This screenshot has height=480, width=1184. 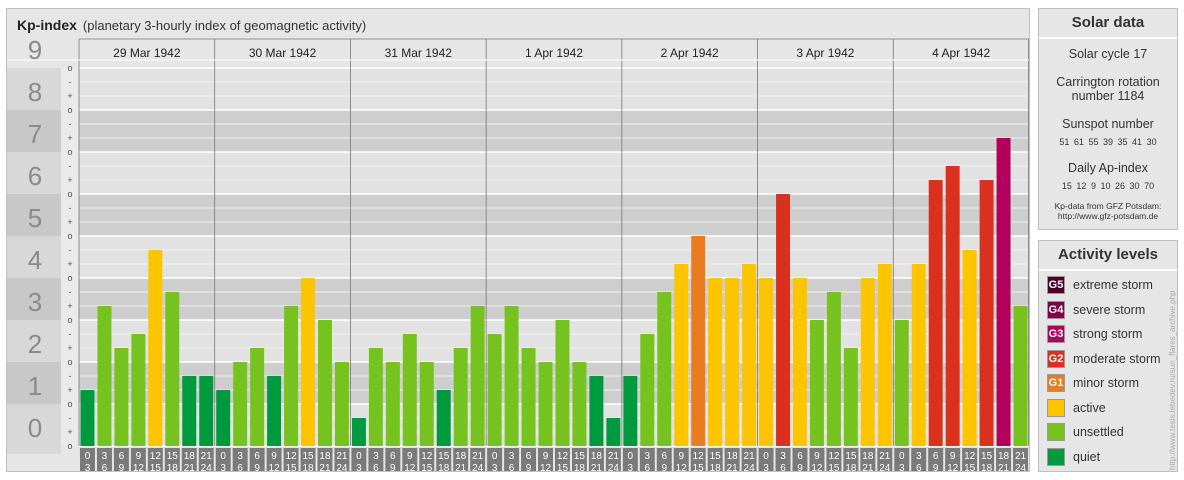 I want to click on sunspot-value: 39, so click(x=1107, y=142).